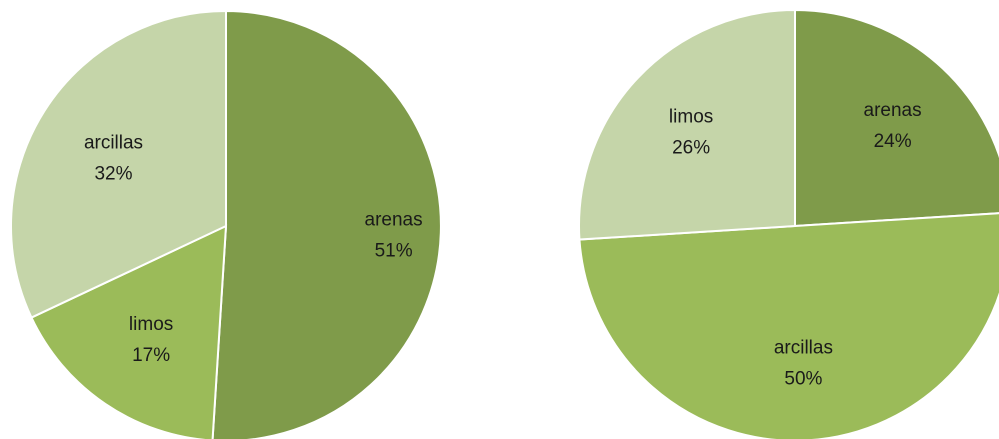  I want to click on slice-data-label: arcillas 32%, so click(113, 159).